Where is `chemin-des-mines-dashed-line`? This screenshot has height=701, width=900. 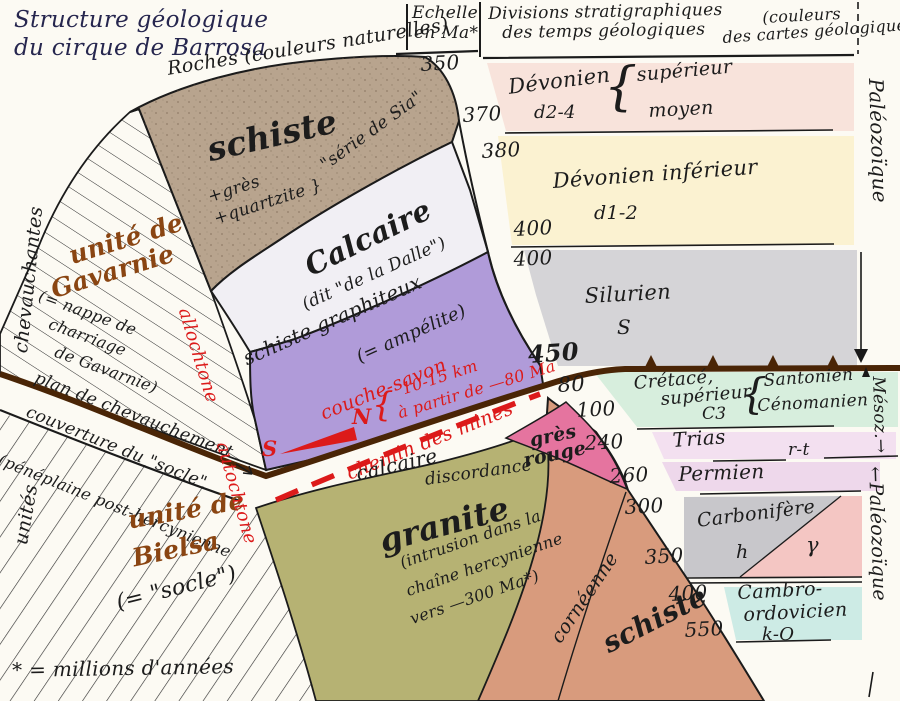
chemin-des-mines-dashed-line is located at coordinates (407, 447).